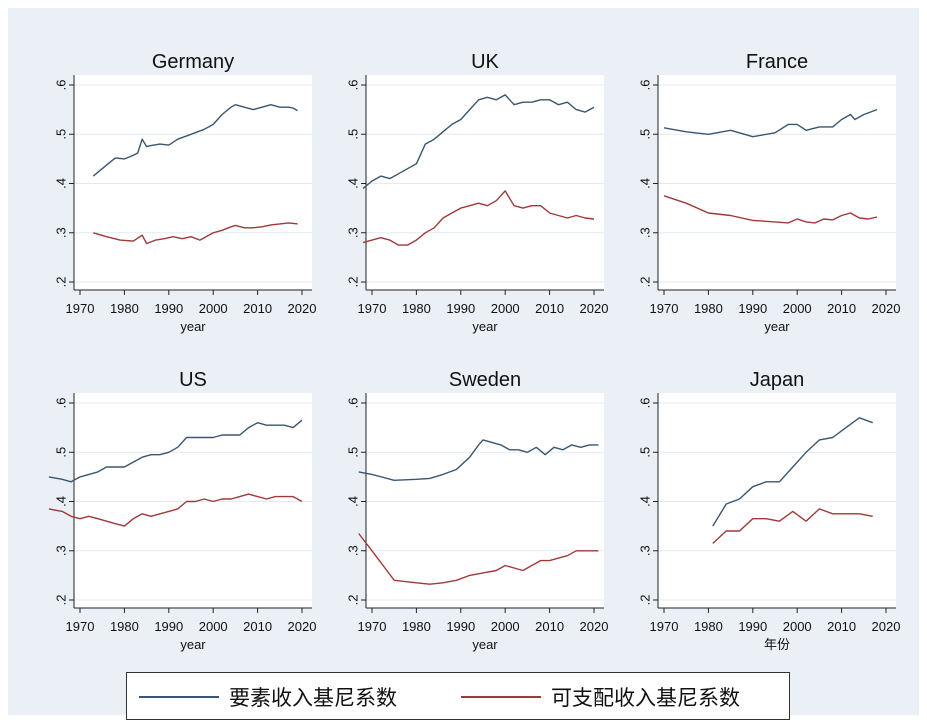  Describe the element at coordinates (777, 380) in the screenshot. I see `panel-title: Japan` at that location.